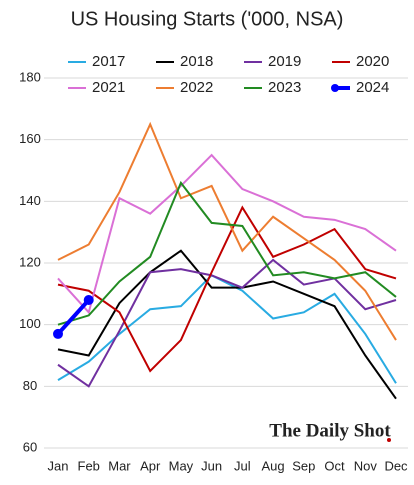 The image size is (414, 485). Describe the element at coordinates (119, 465) in the screenshot. I see `x-tick-label: Mar` at that location.